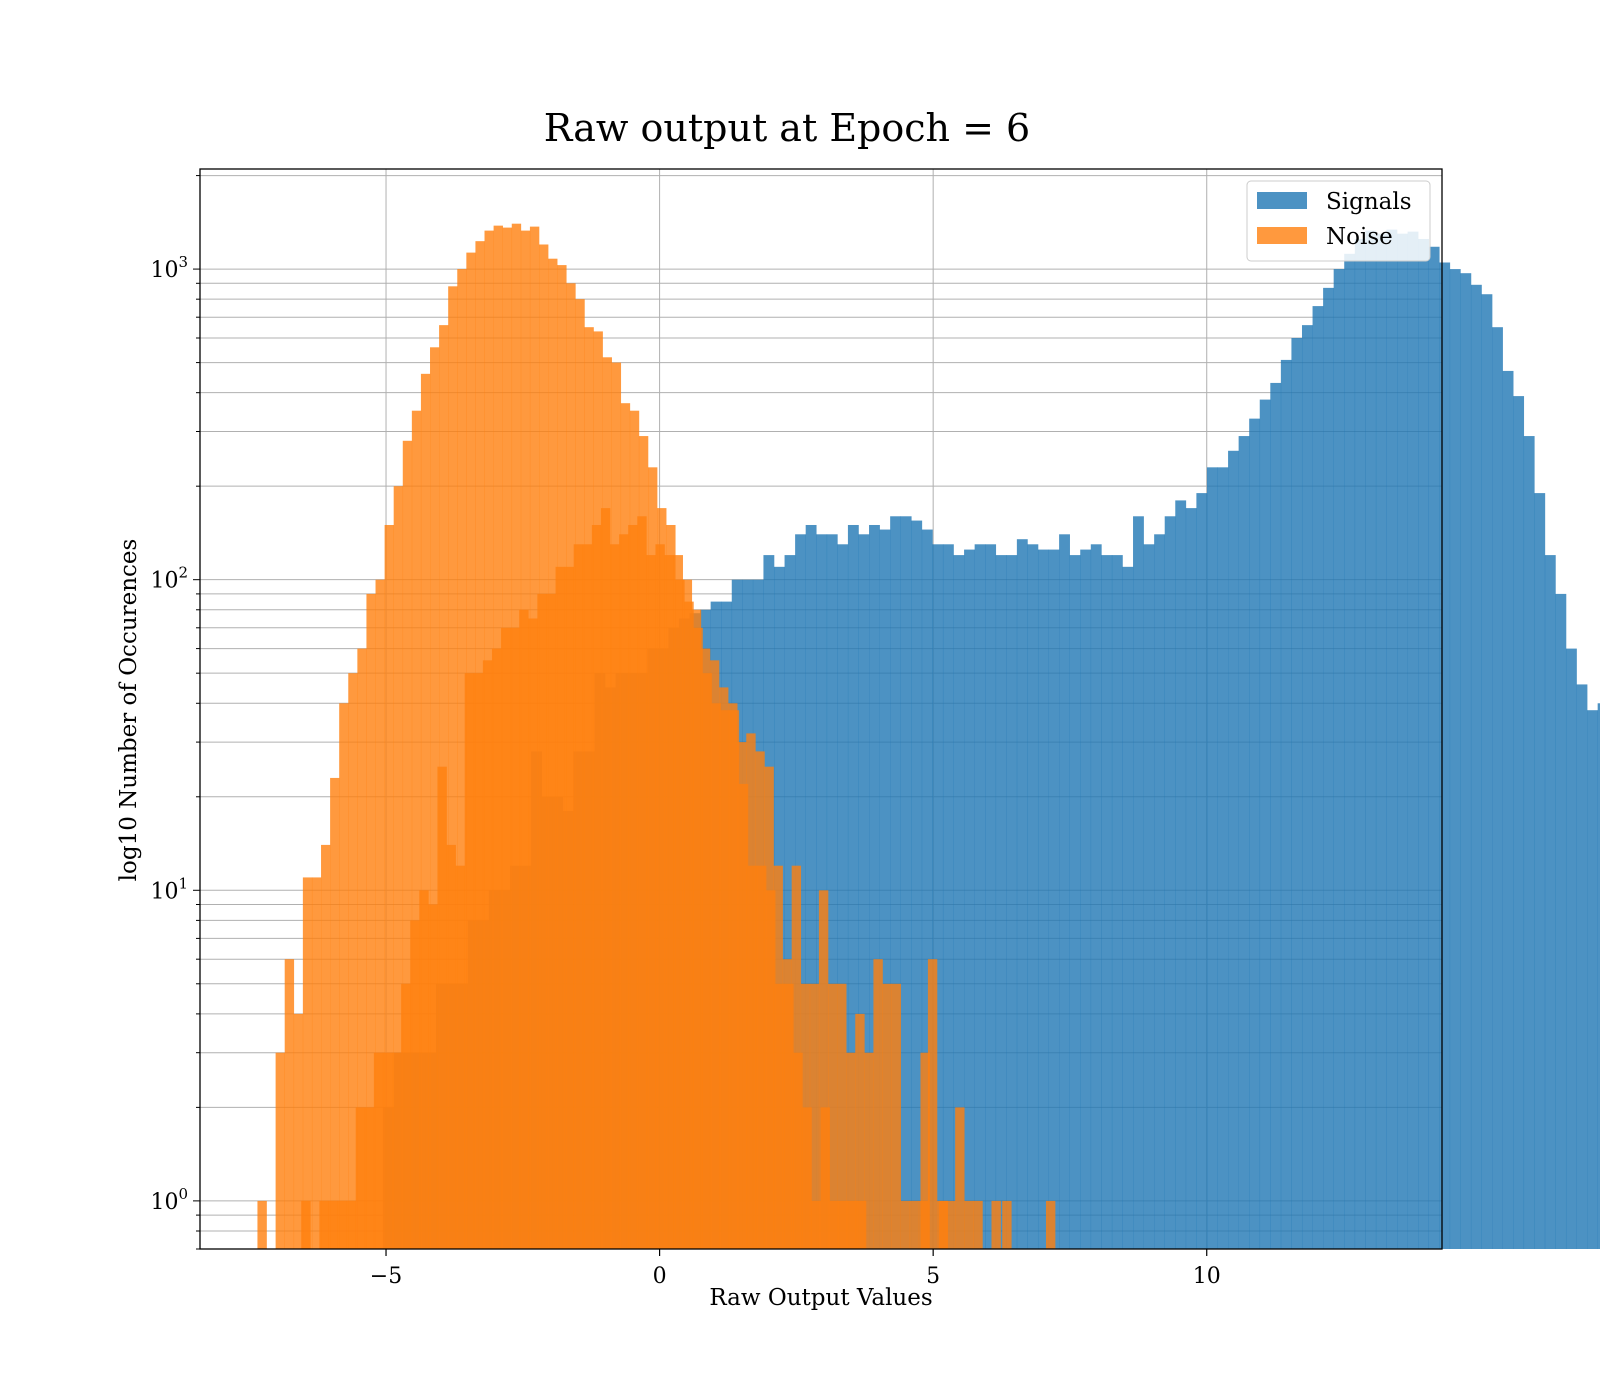 This screenshot has height=1400, width=1600. Describe the element at coordinates (1207, 1276) in the screenshot. I see `x-tick-label: 10` at that location.